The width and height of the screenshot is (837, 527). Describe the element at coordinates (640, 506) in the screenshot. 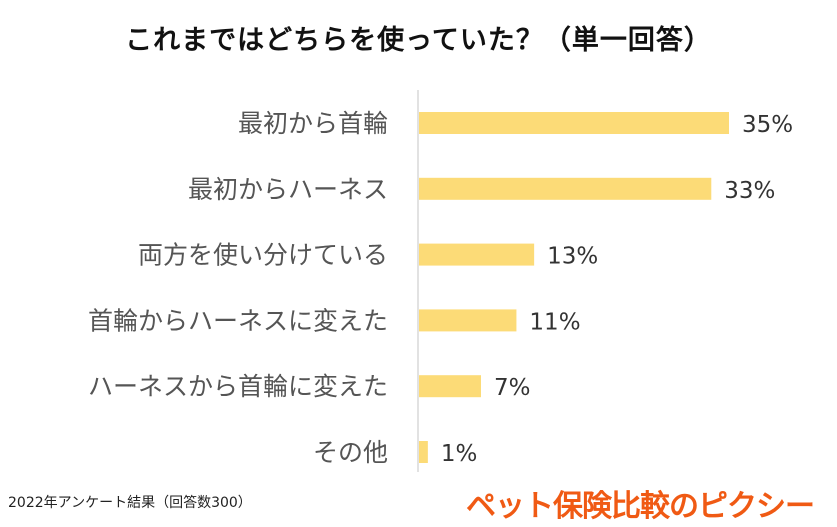

I see `brand-logo: ペット保険比較のピクシー` at that location.